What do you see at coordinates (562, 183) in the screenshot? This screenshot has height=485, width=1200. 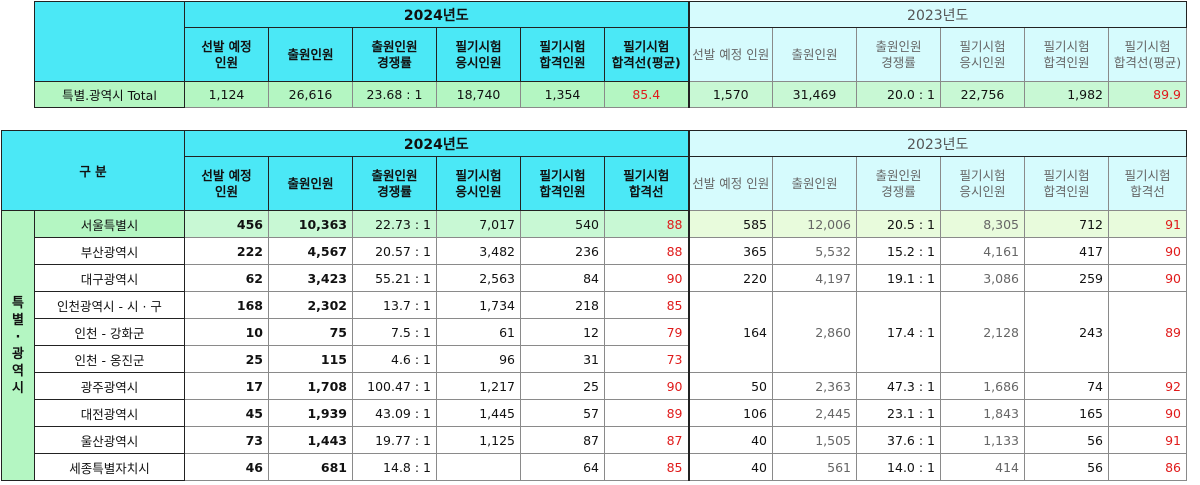 I see `detail-header-2024: 필기시험 합격인원` at bounding box center [562, 183].